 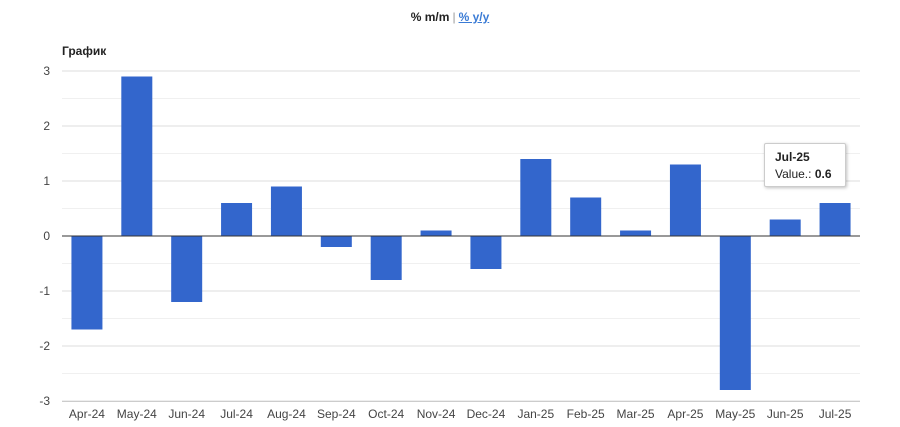 What do you see at coordinates (586, 414) in the screenshot?
I see `x-tick-label: Feb-25` at bounding box center [586, 414].